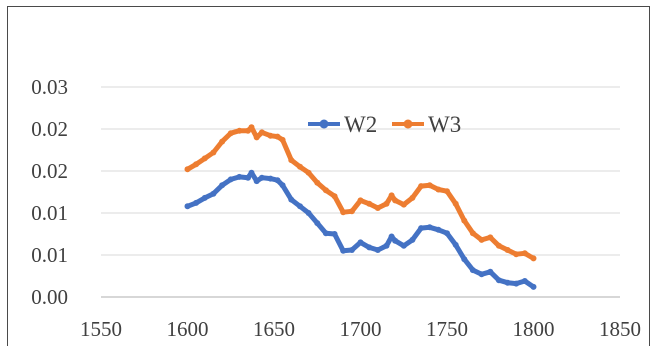 The width and height of the screenshot is (656, 351). Describe the element at coordinates (101, 329) in the screenshot. I see `x-tick-label: 1550` at that location.